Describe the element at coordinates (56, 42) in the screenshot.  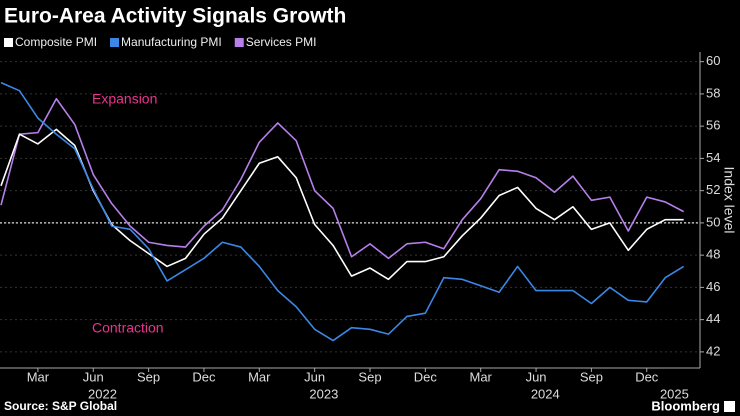
I see `legend-label: Composite PMI` at that location.